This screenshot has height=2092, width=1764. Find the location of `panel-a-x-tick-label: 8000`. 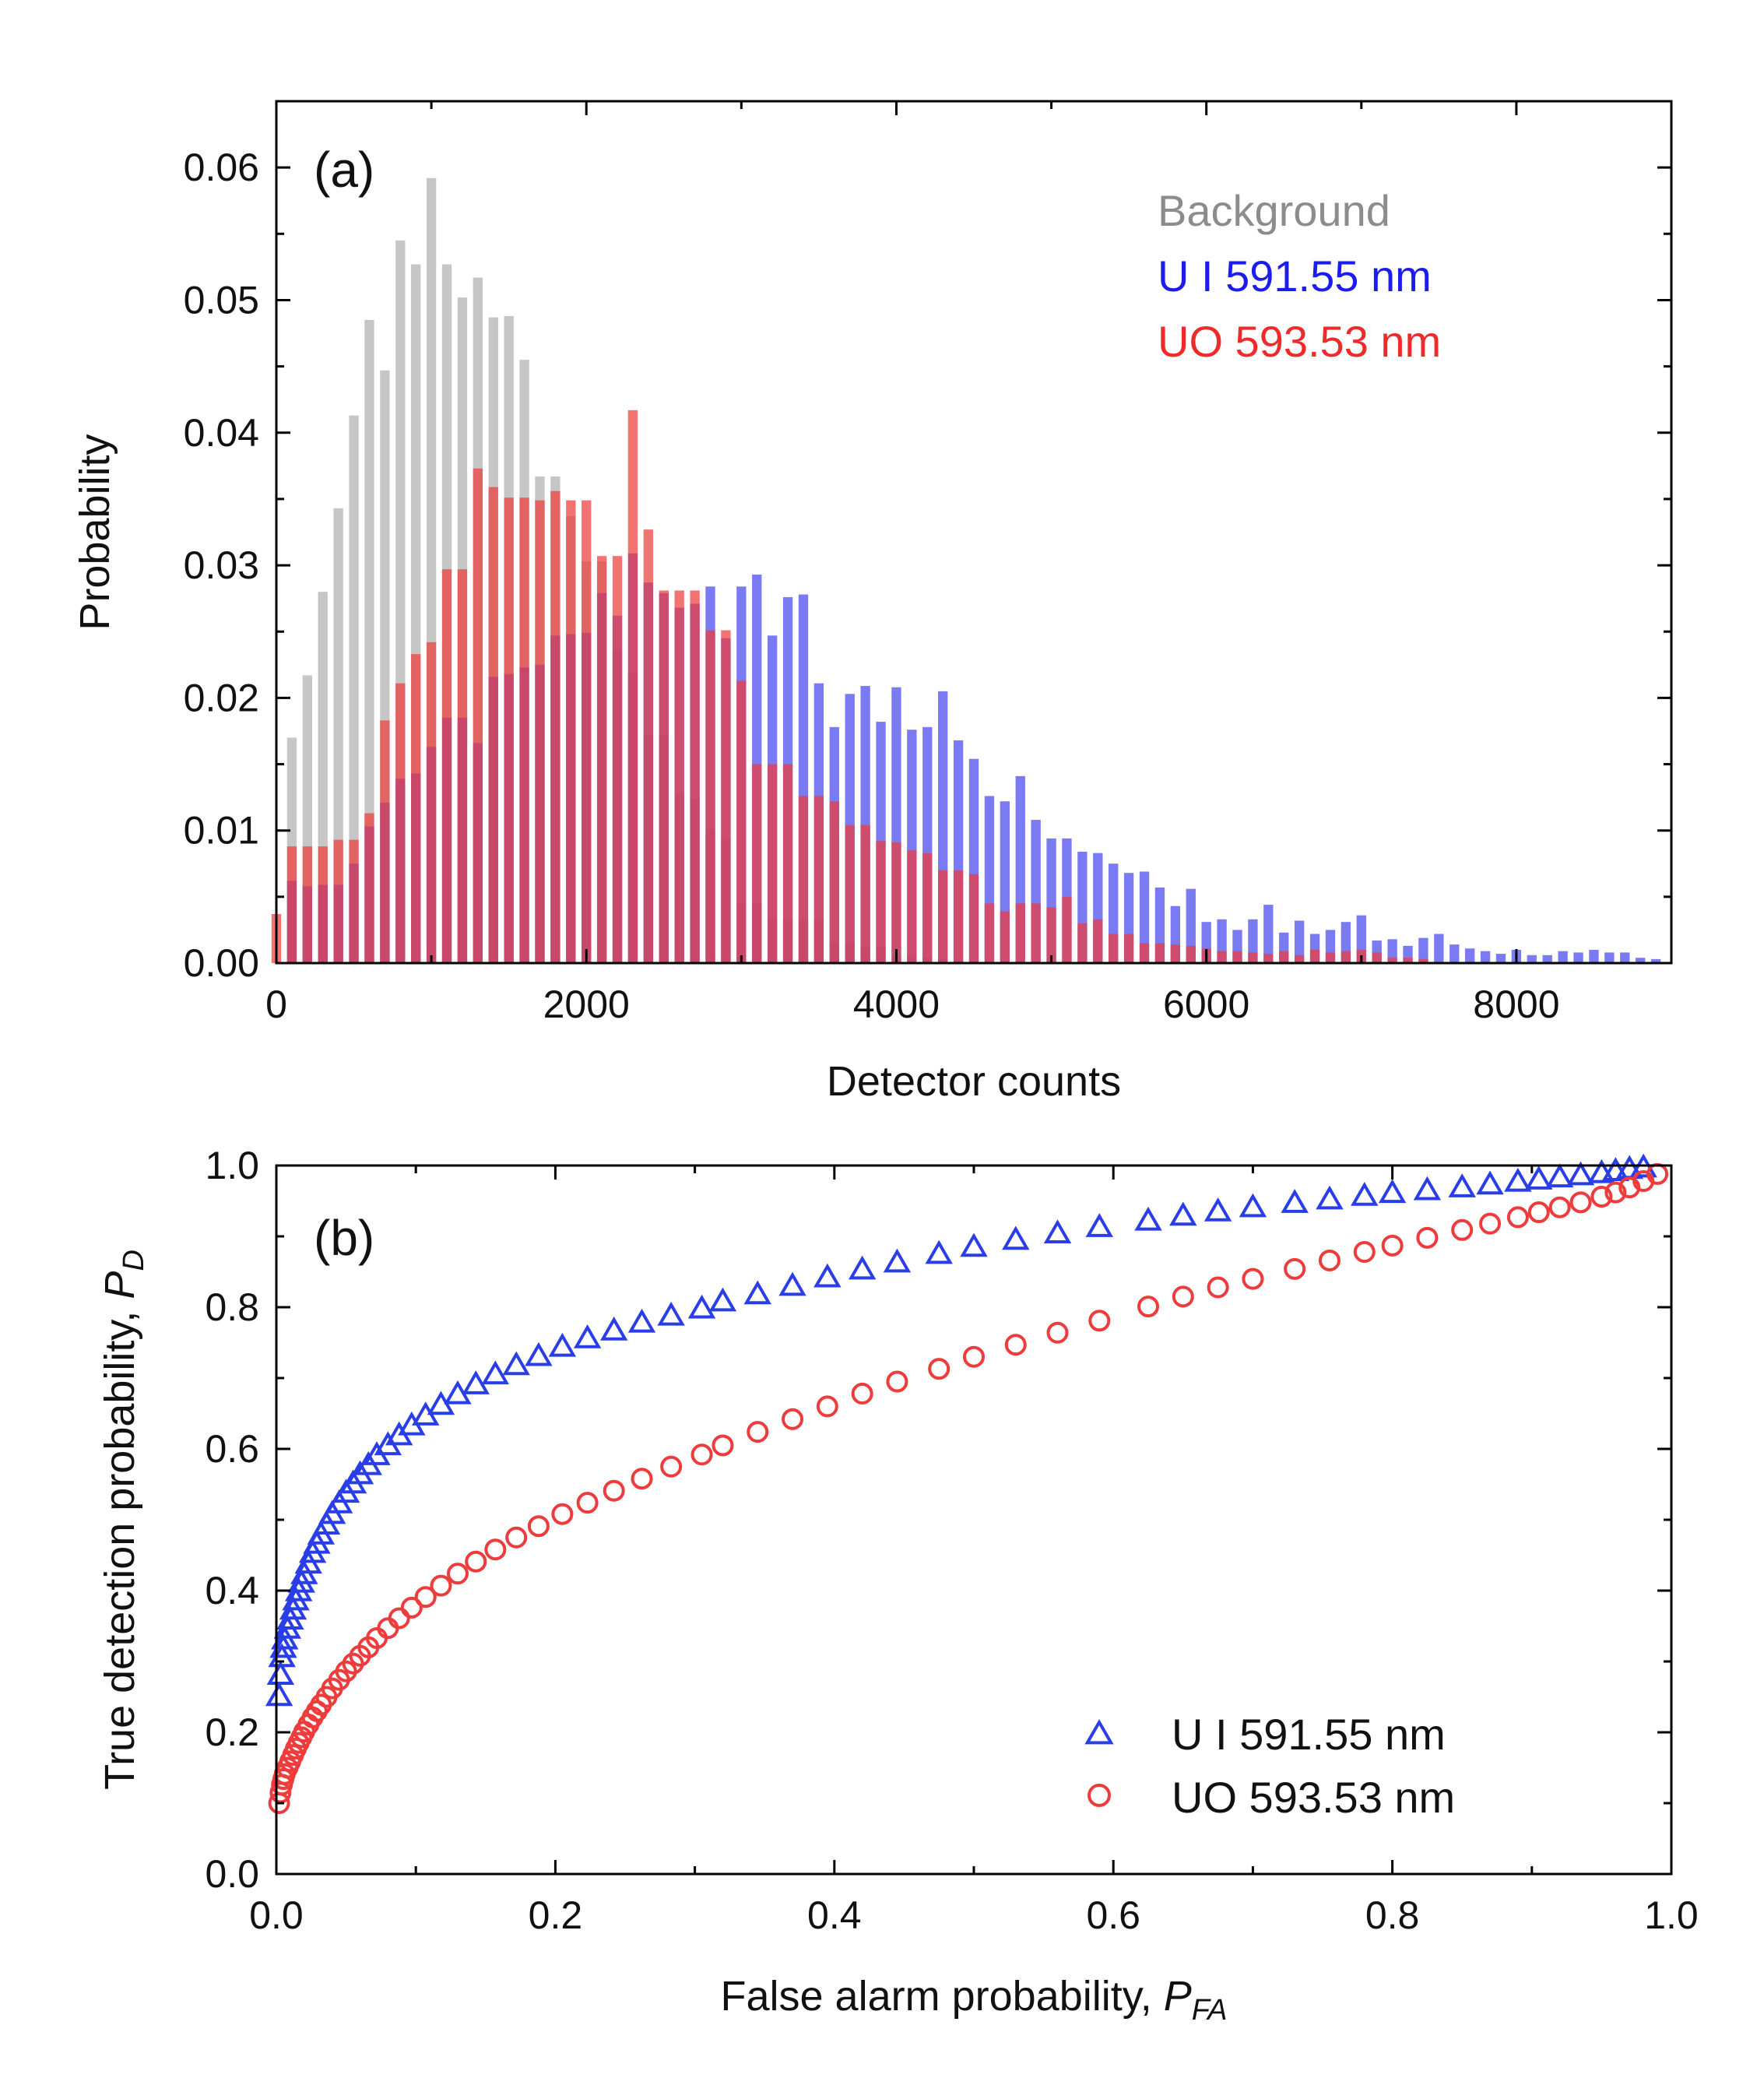

panel-a-x-tick-label: 8000 is located at coordinates (1516, 1004).